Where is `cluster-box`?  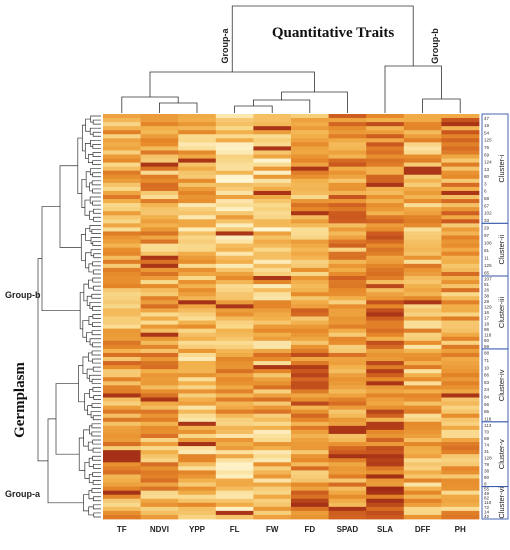
cluster-box is located at coordinates (495, 503).